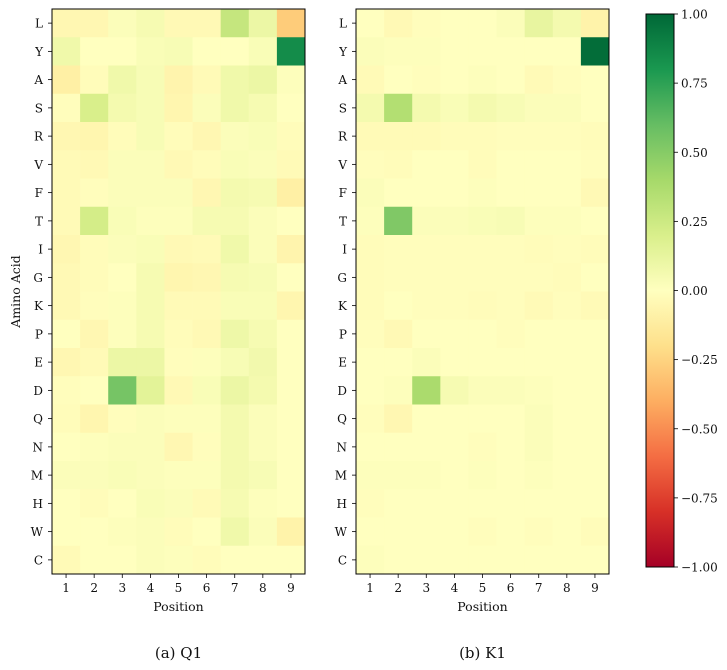  What do you see at coordinates (94, 588) in the screenshot?
I see `x-tick-label: 2` at bounding box center [94, 588].